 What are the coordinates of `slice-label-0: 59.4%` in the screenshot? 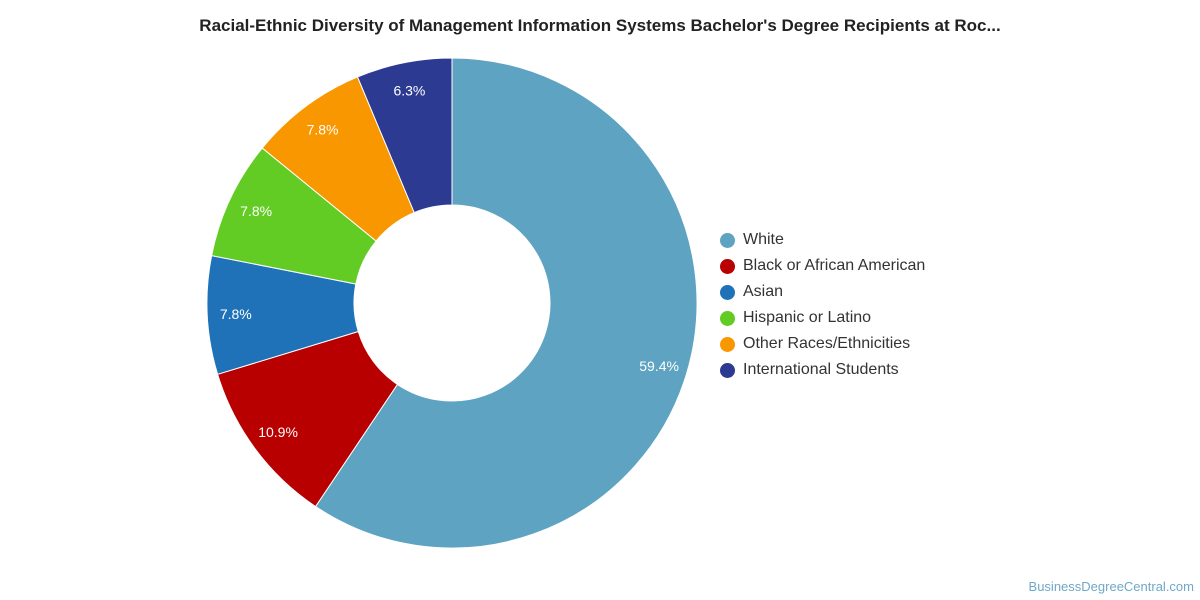 It's located at (659, 366).